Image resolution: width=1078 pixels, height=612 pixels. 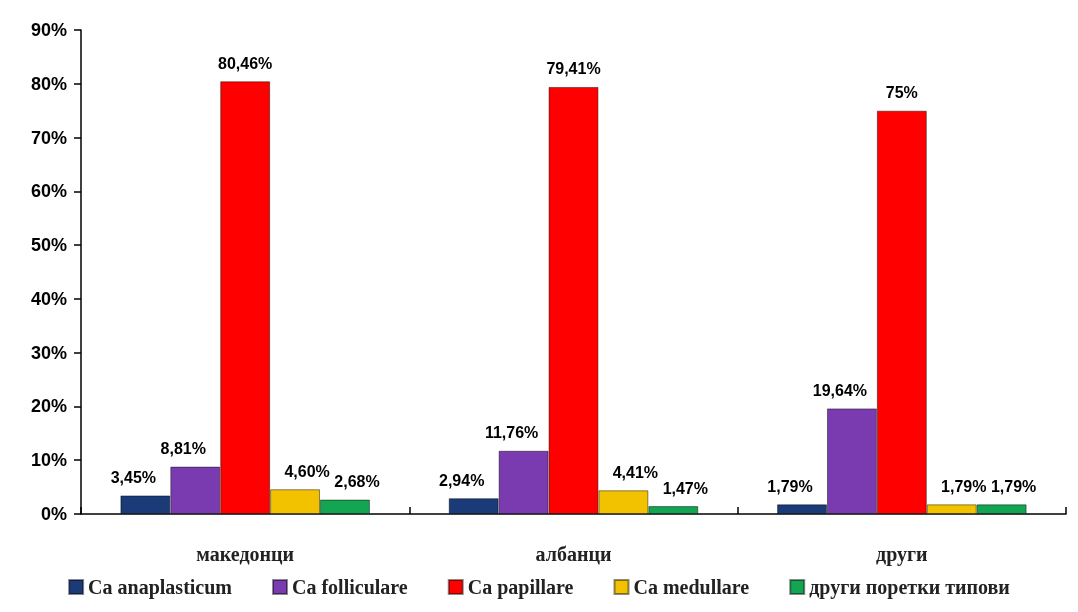 I want to click on data-label: 8,81%, so click(x=183, y=449).